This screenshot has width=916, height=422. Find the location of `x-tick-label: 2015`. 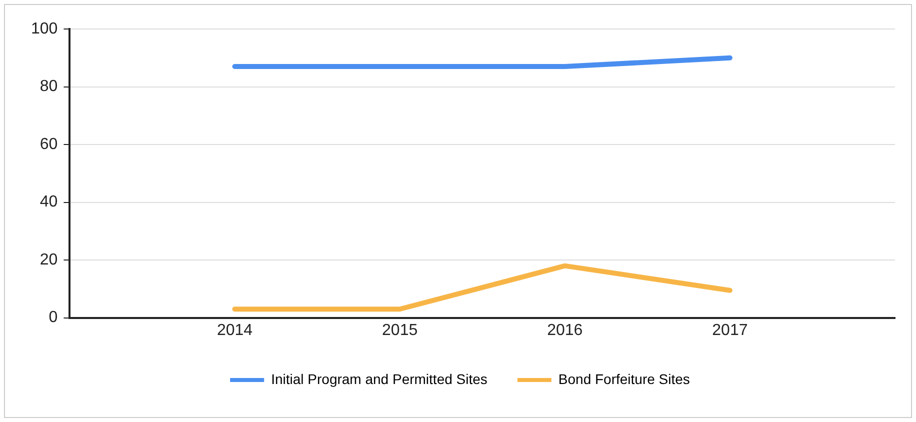

x-tick-label: 2015 is located at coordinates (400, 330).